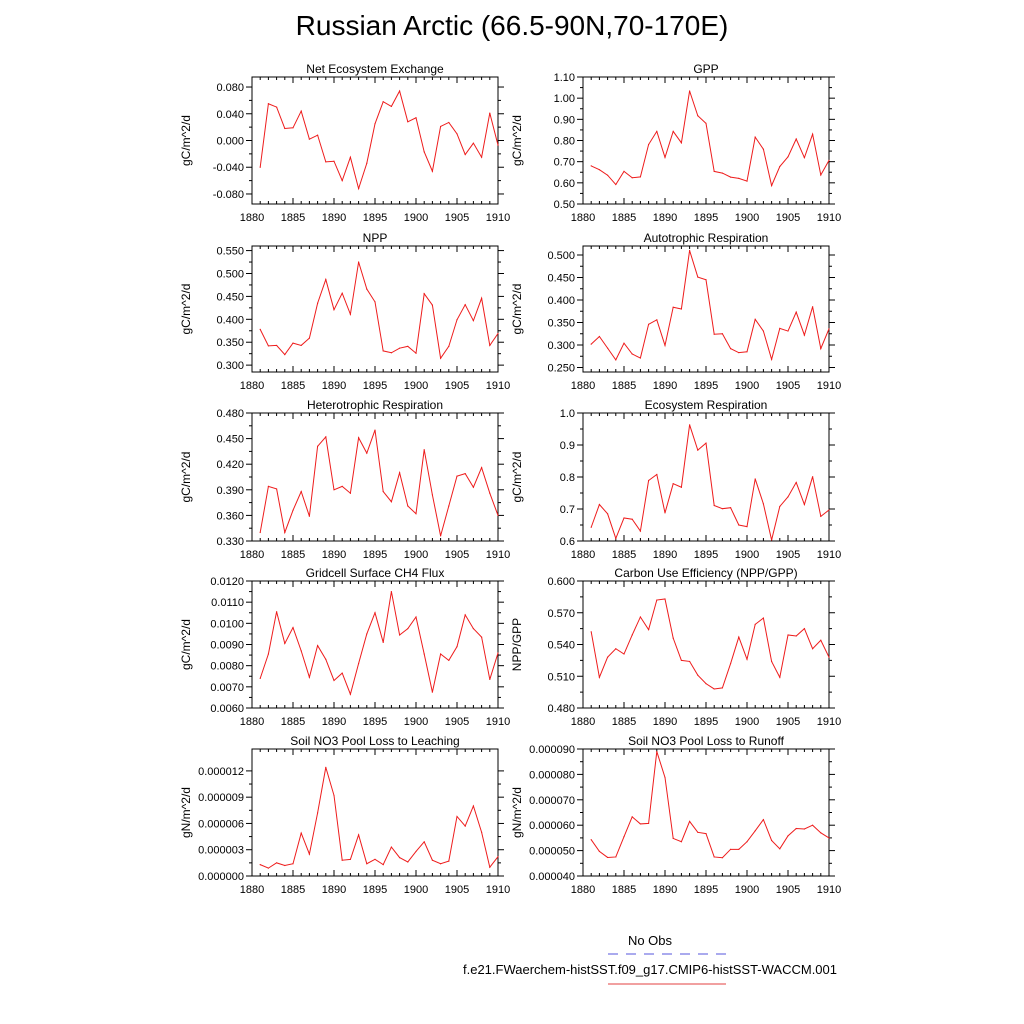 Image resolution: width=1024 pixels, height=1024 pixels. Describe the element at coordinates (706, 741) in the screenshot. I see `chart-title: Soil NO3 Pool Loss to Runoff` at that location.